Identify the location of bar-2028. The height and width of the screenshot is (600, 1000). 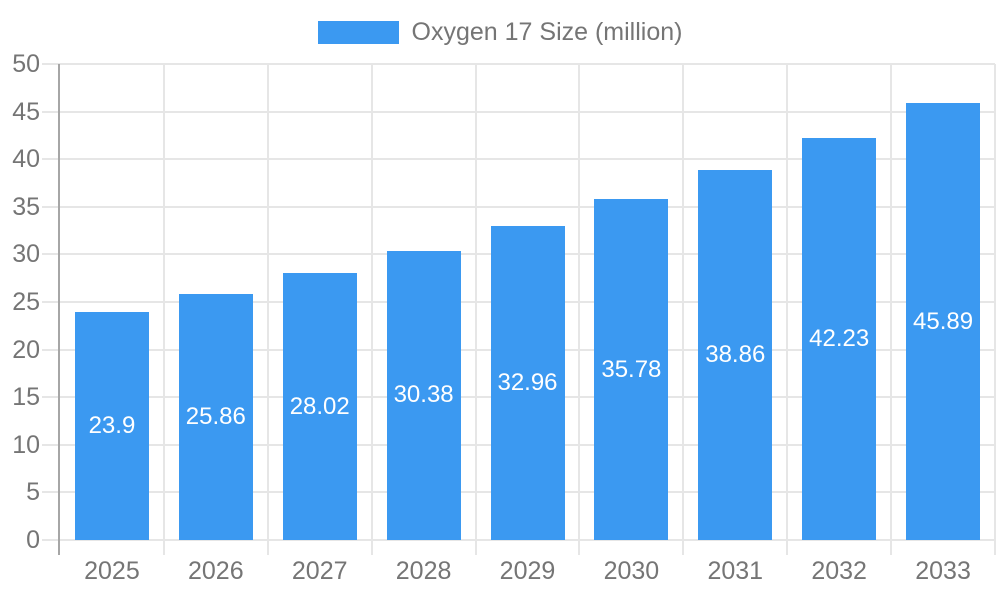
(423, 395).